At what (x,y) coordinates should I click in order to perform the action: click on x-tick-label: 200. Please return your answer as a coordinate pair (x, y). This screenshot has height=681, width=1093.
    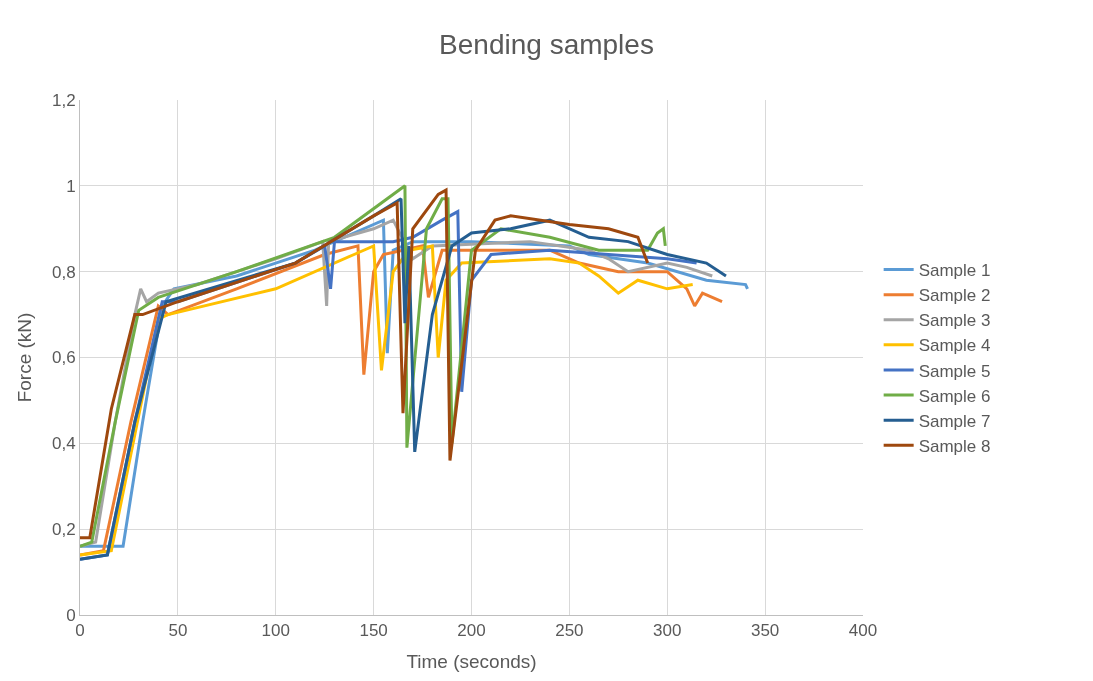
    Looking at the image, I should click on (471, 631).